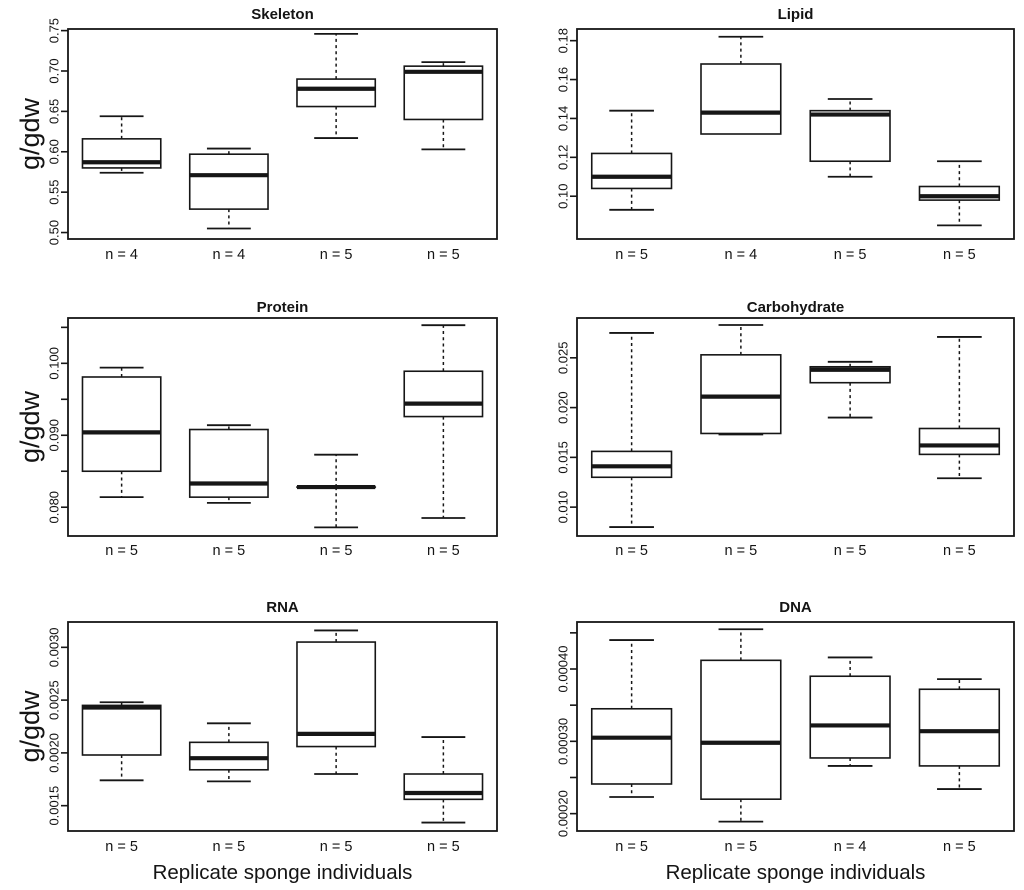 The width and height of the screenshot is (1024, 890). Describe the element at coordinates (54, 700) in the screenshot. I see `y-tick-label: 0.0025` at that location.